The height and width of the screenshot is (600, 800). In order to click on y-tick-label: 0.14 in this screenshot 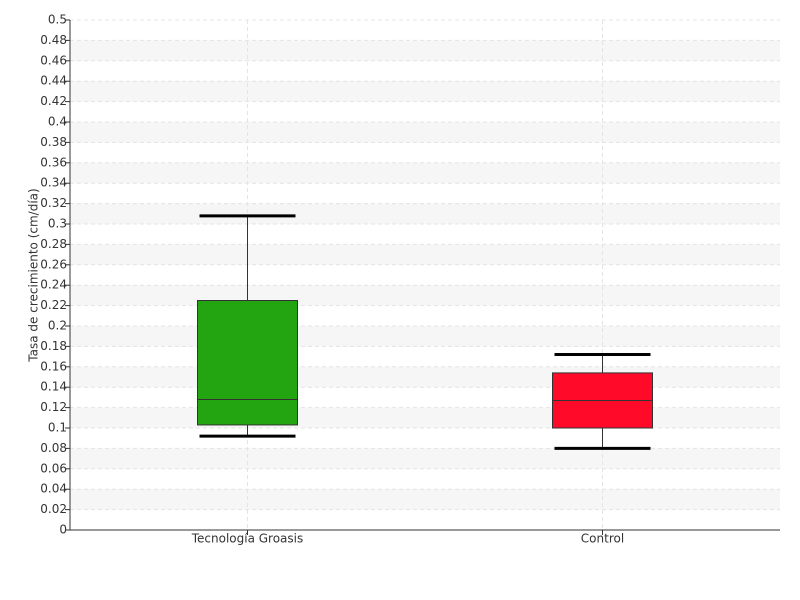, I will do `click(53, 387)`.